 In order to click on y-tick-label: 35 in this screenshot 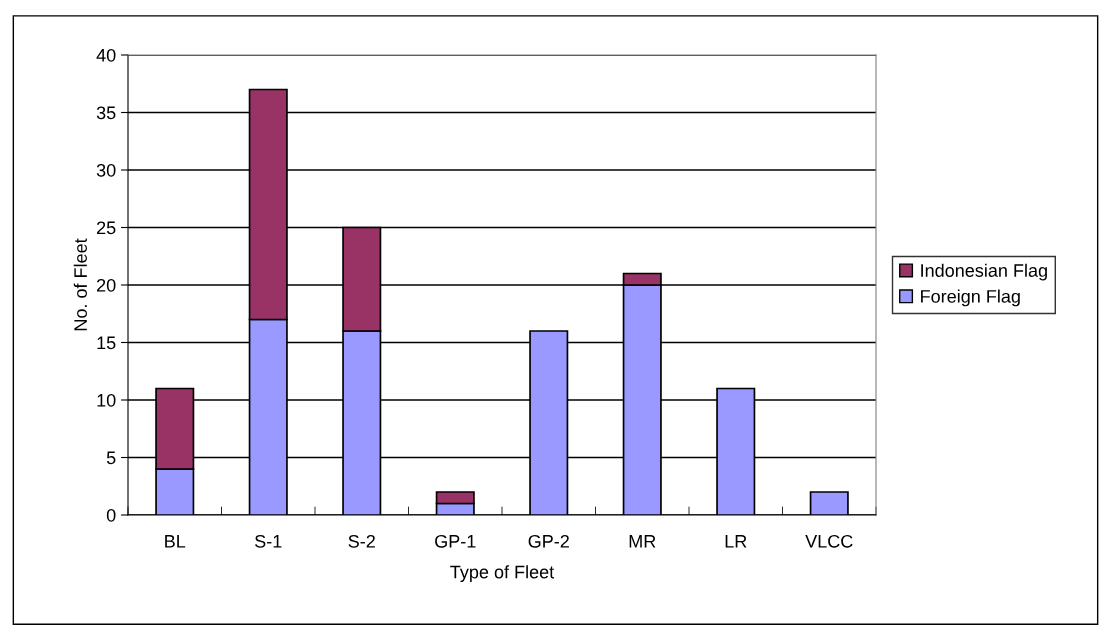, I will do `click(106, 113)`.